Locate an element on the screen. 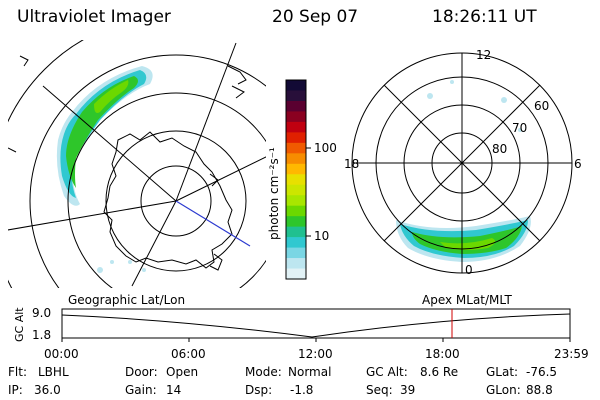 The image size is (600, 400). mlat-label-70: 70 is located at coordinates (519, 128).